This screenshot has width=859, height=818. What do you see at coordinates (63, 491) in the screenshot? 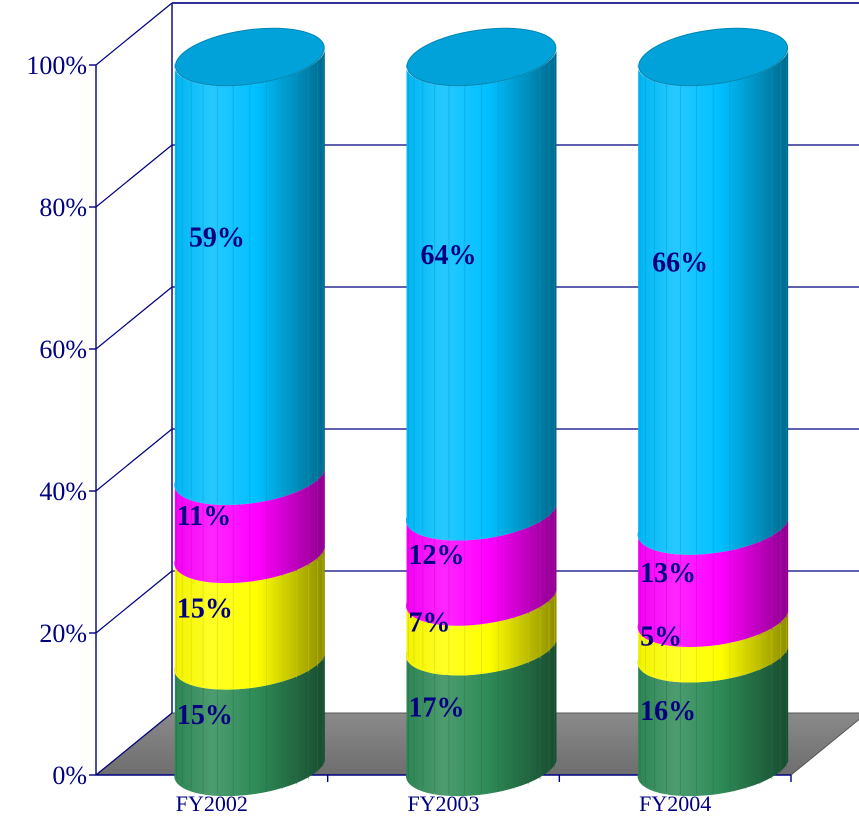
I see `y-tick-label: 40%` at bounding box center [63, 491].